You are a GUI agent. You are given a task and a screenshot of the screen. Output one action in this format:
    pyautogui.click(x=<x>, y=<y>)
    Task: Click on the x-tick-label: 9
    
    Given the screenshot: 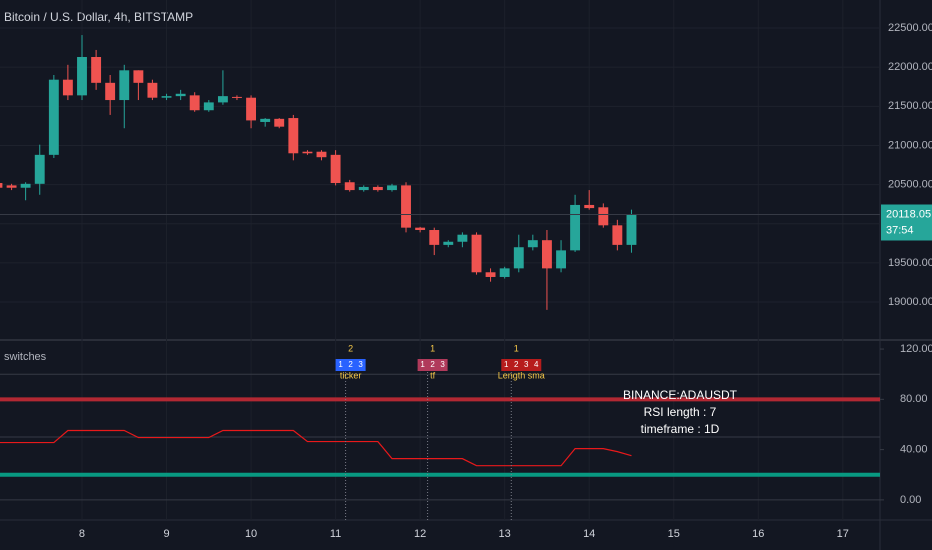 What is the action you would take?
    pyautogui.click(x=166, y=534)
    